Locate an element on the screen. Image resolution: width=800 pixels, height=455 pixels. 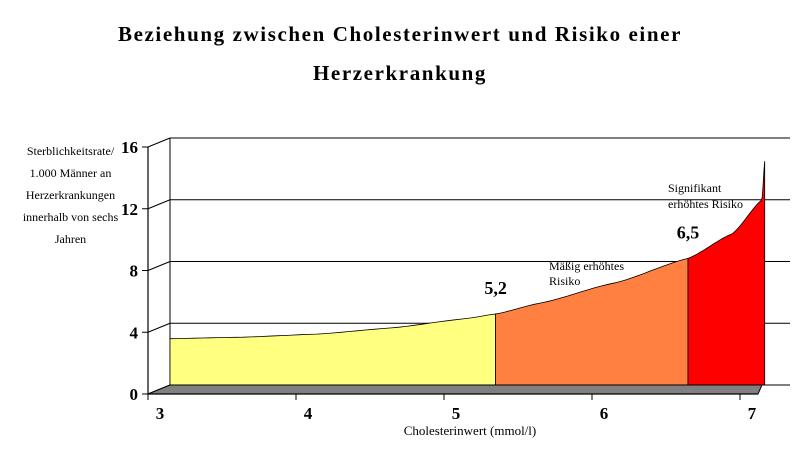
threshold-marker: 5,2 is located at coordinates (495, 288).